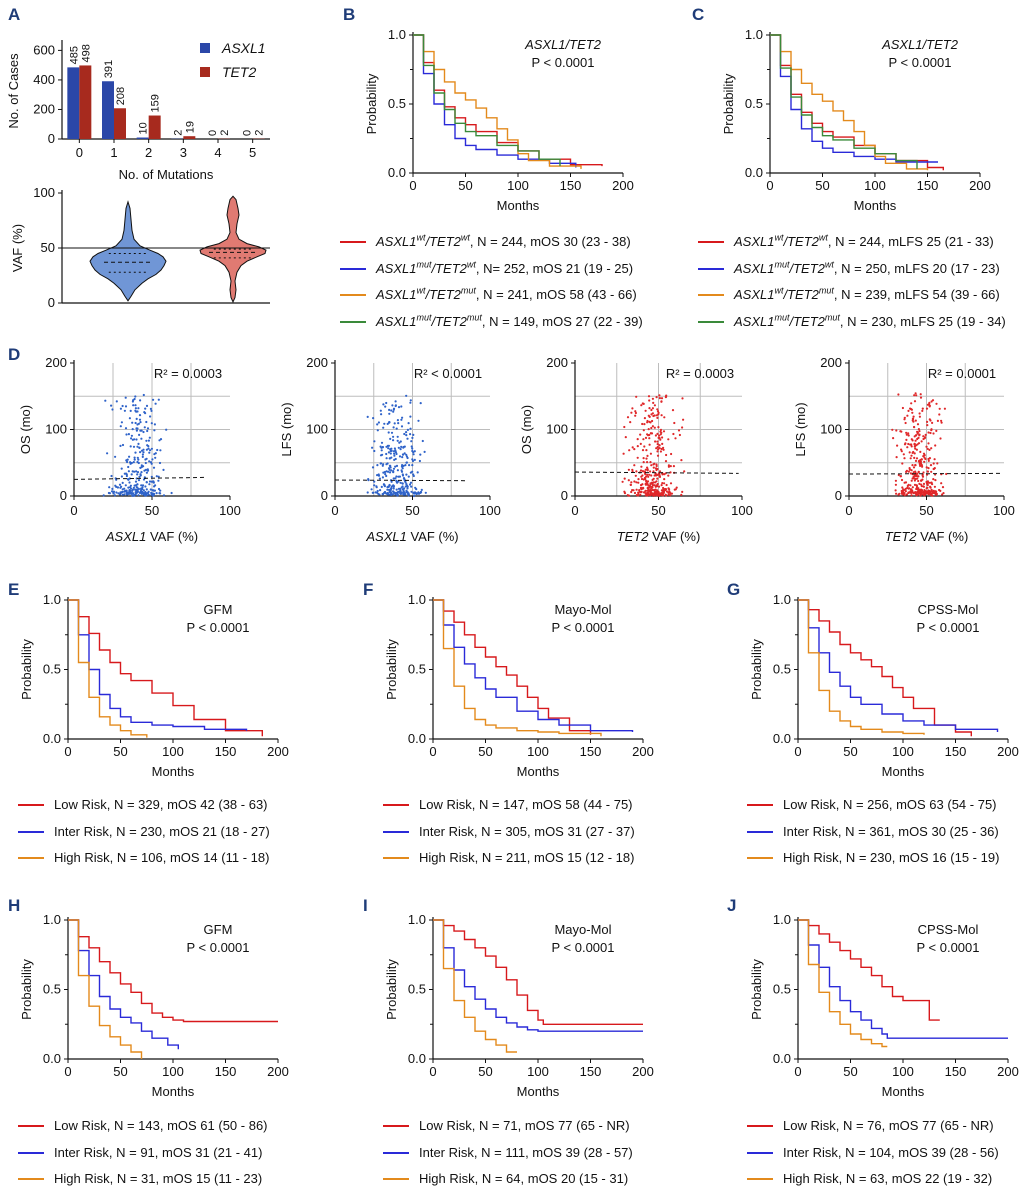 Image resolution: width=1030 pixels, height=1200 pixels. What do you see at coordinates (831, 362) in the screenshot?
I see `y-tick-label-d4: 200` at bounding box center [831, 362].